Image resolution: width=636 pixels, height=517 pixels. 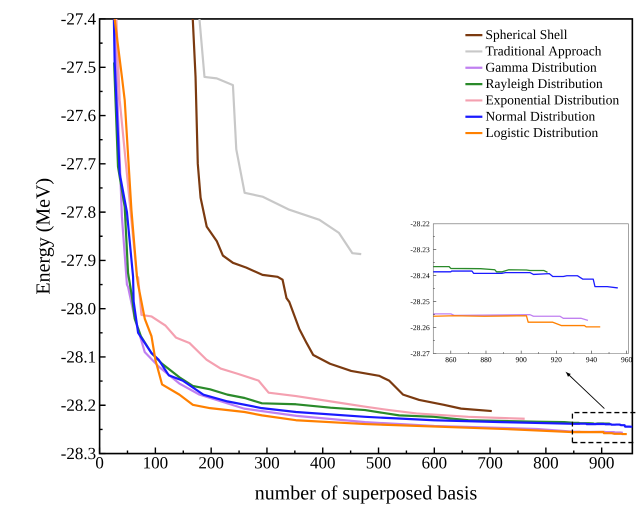 I want to click on x-tick-label: 700, so click(x=490, y=462).